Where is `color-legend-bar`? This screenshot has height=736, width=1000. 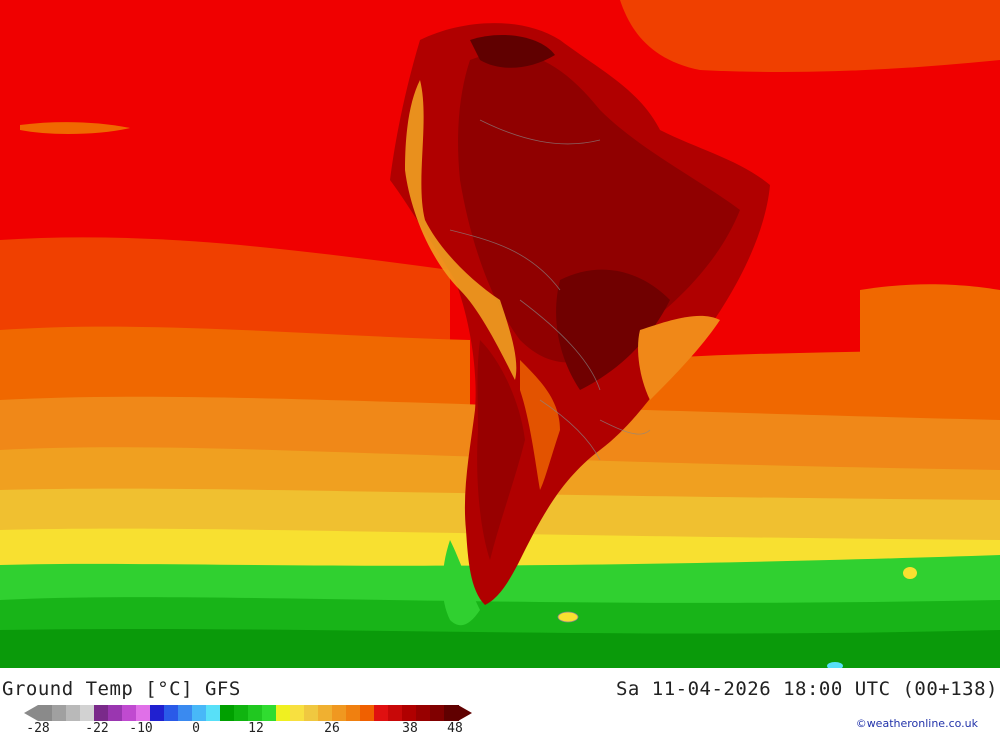 color-legend-bar is located at coordinates (248, 713).